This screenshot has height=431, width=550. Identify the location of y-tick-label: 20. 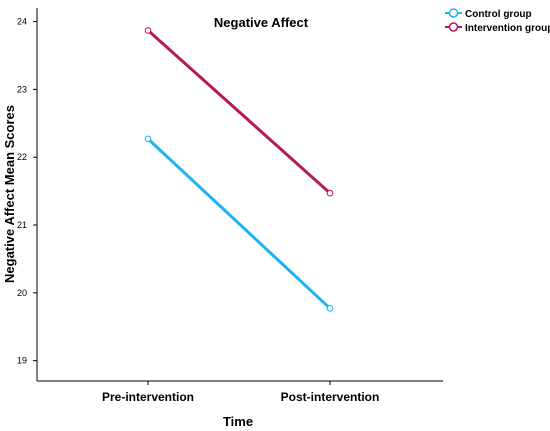
(22, 293).